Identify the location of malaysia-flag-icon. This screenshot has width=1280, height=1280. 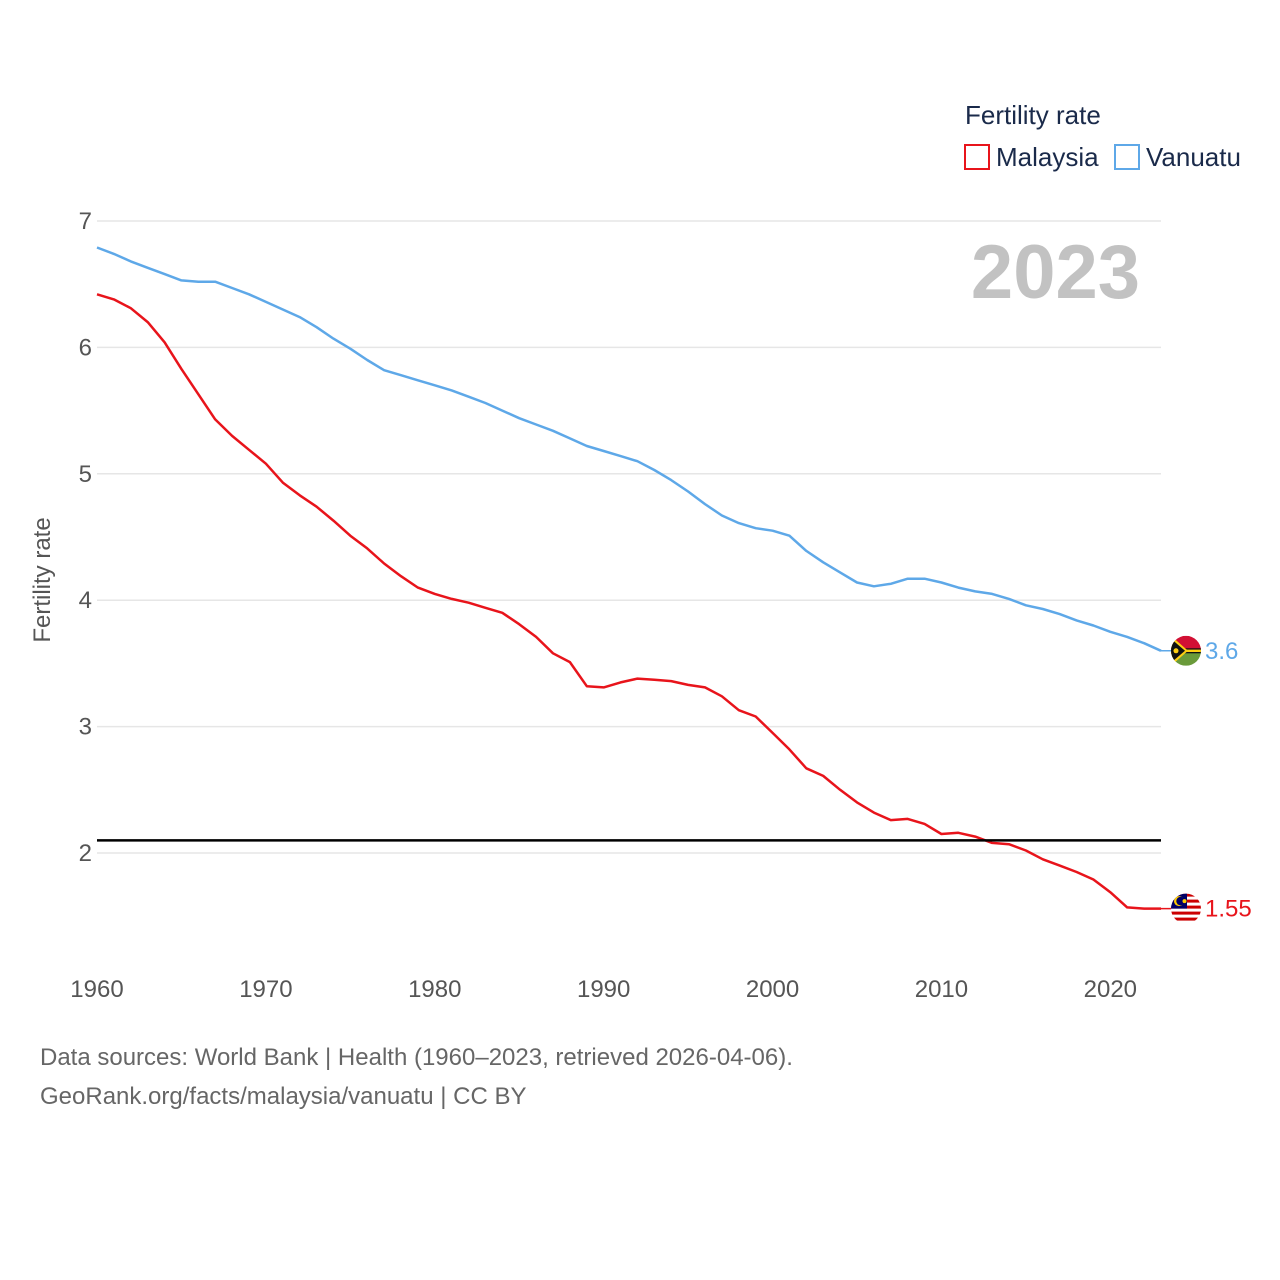
(1186, 908).